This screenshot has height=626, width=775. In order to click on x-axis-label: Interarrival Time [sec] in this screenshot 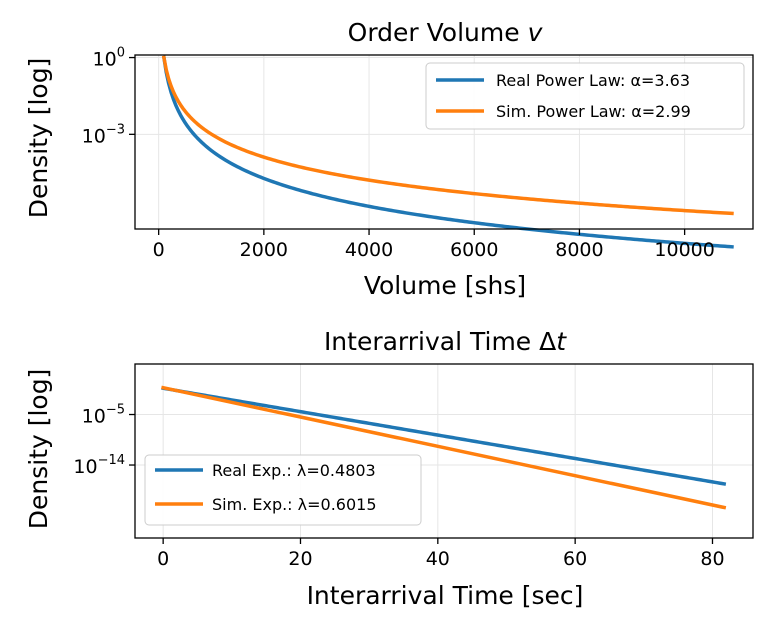, I will do `click(445, 595)`.